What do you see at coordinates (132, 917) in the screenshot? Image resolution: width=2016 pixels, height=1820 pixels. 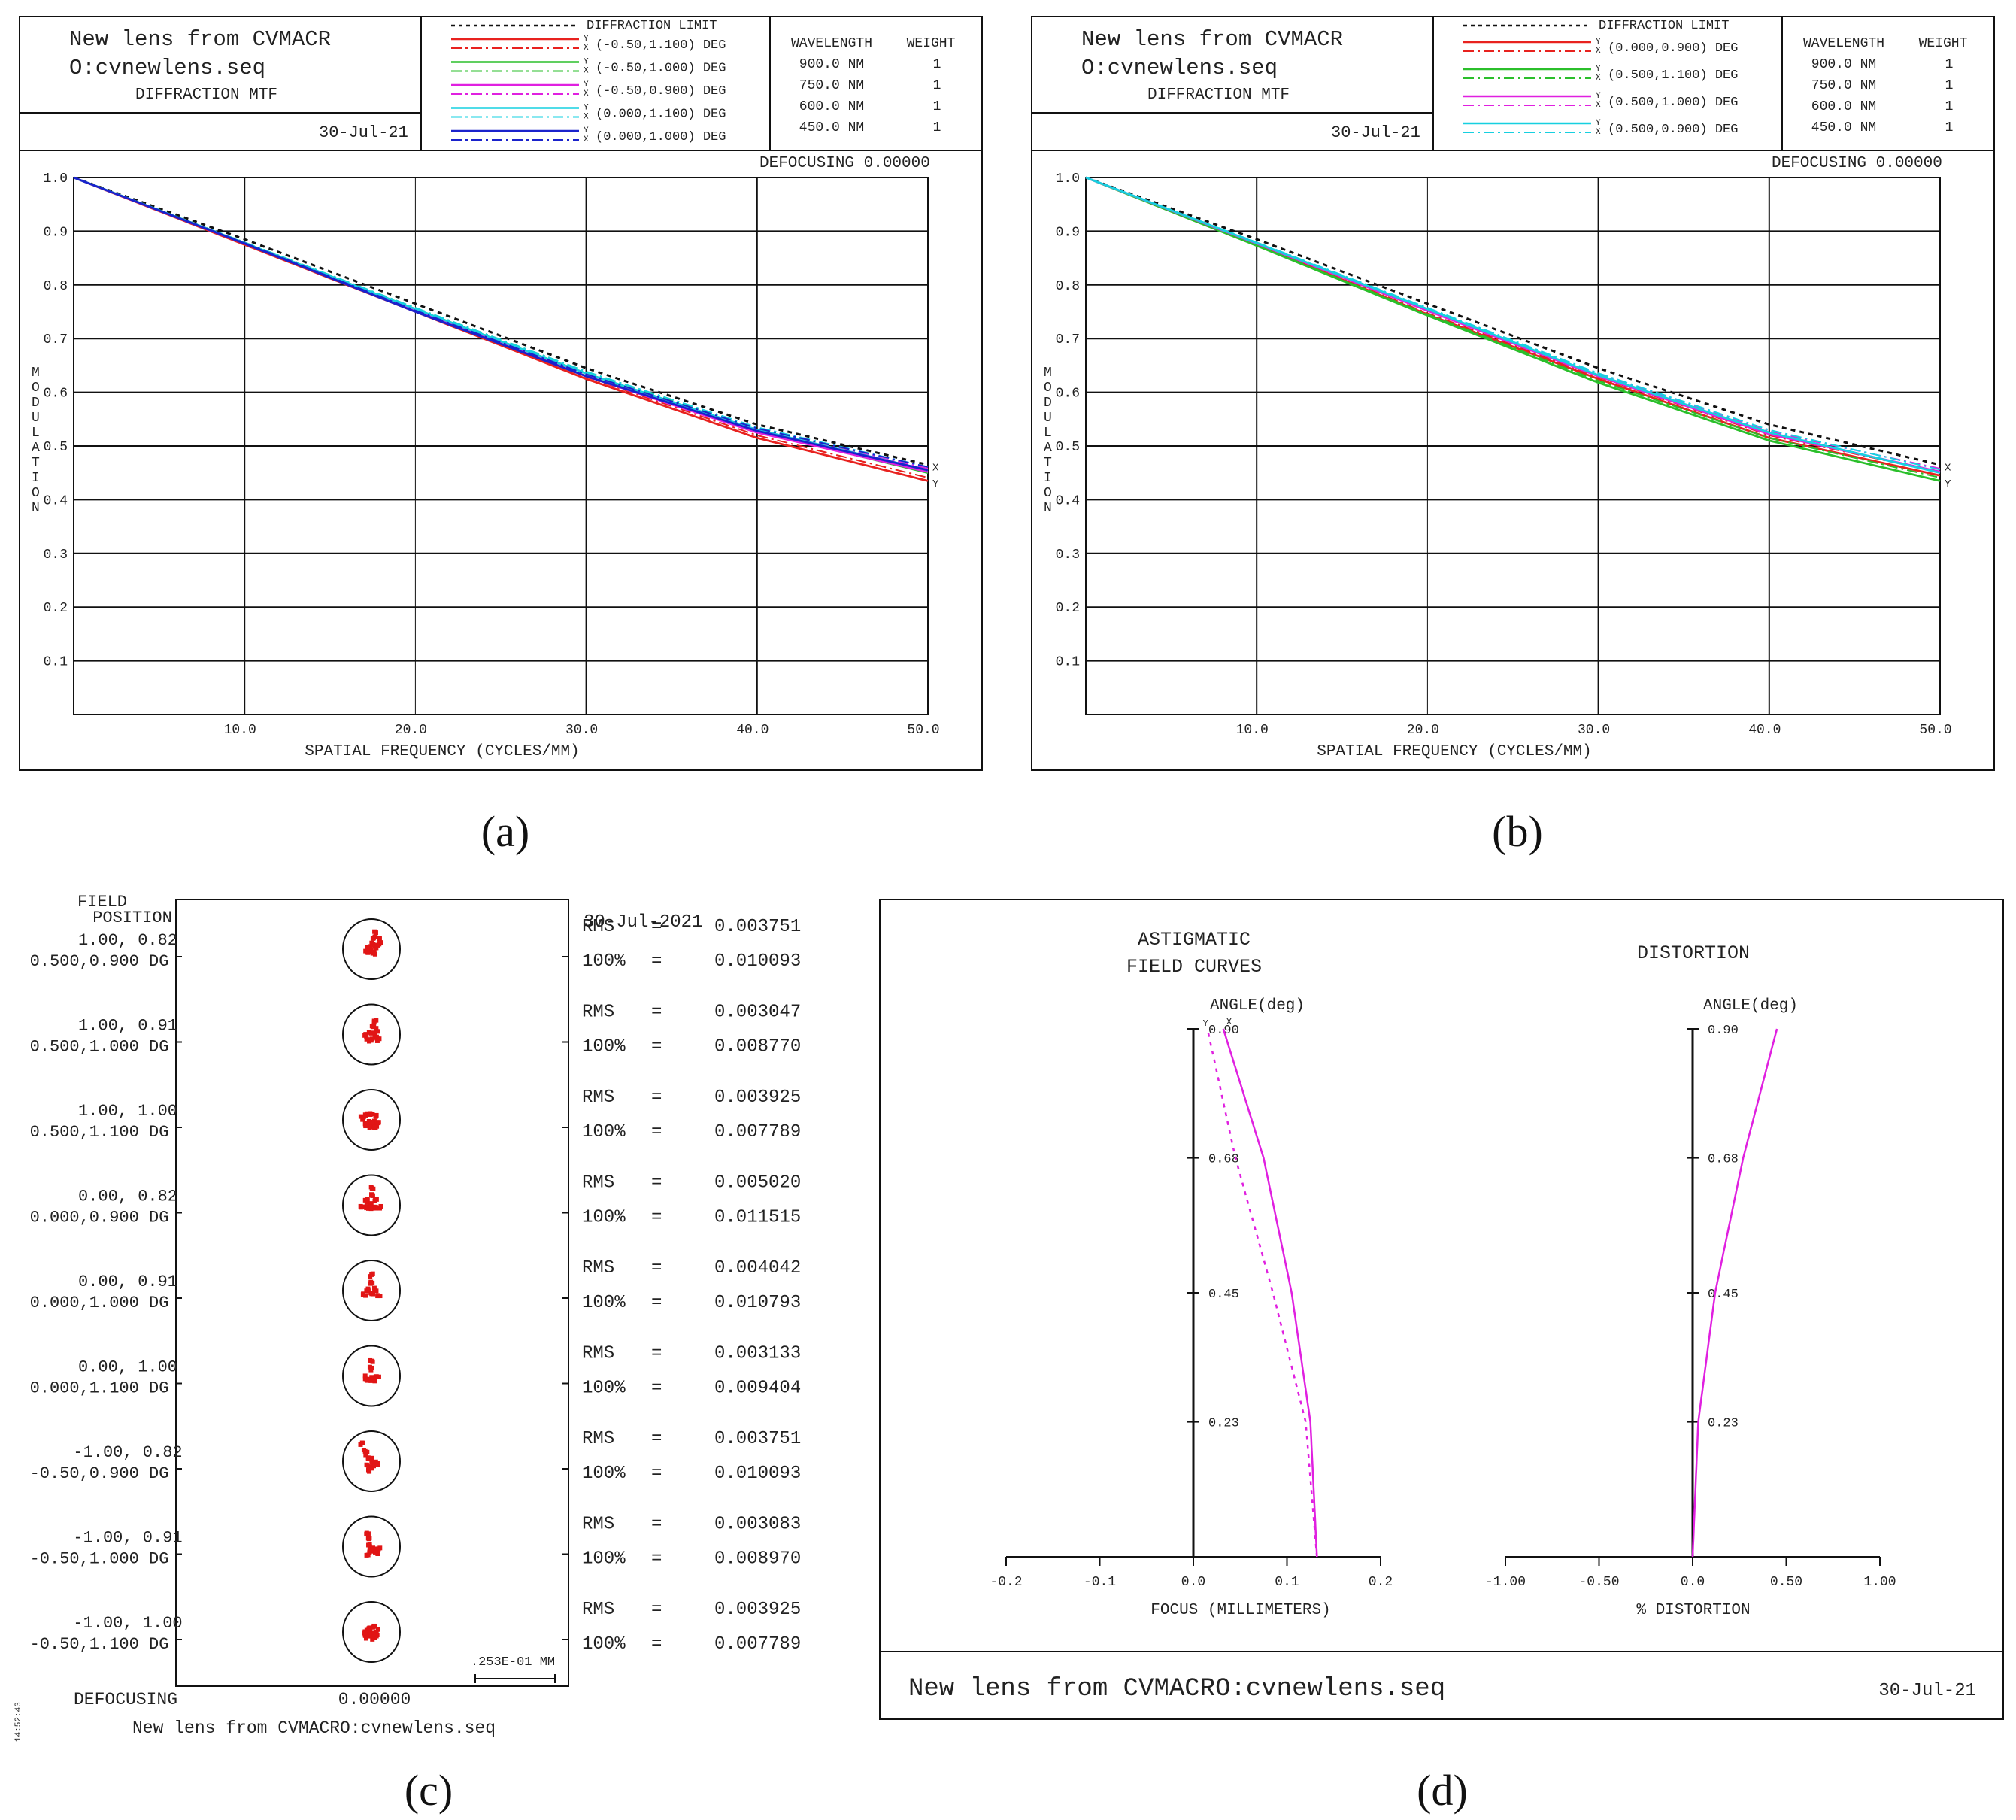 I see `spot-header-position: POSITION` at bounding box center [132, 917].